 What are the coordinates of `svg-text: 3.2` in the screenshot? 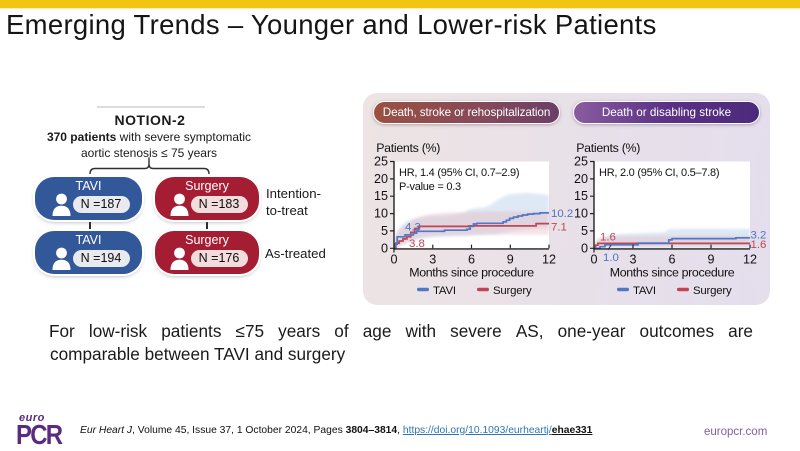 It's located at (759, 236).